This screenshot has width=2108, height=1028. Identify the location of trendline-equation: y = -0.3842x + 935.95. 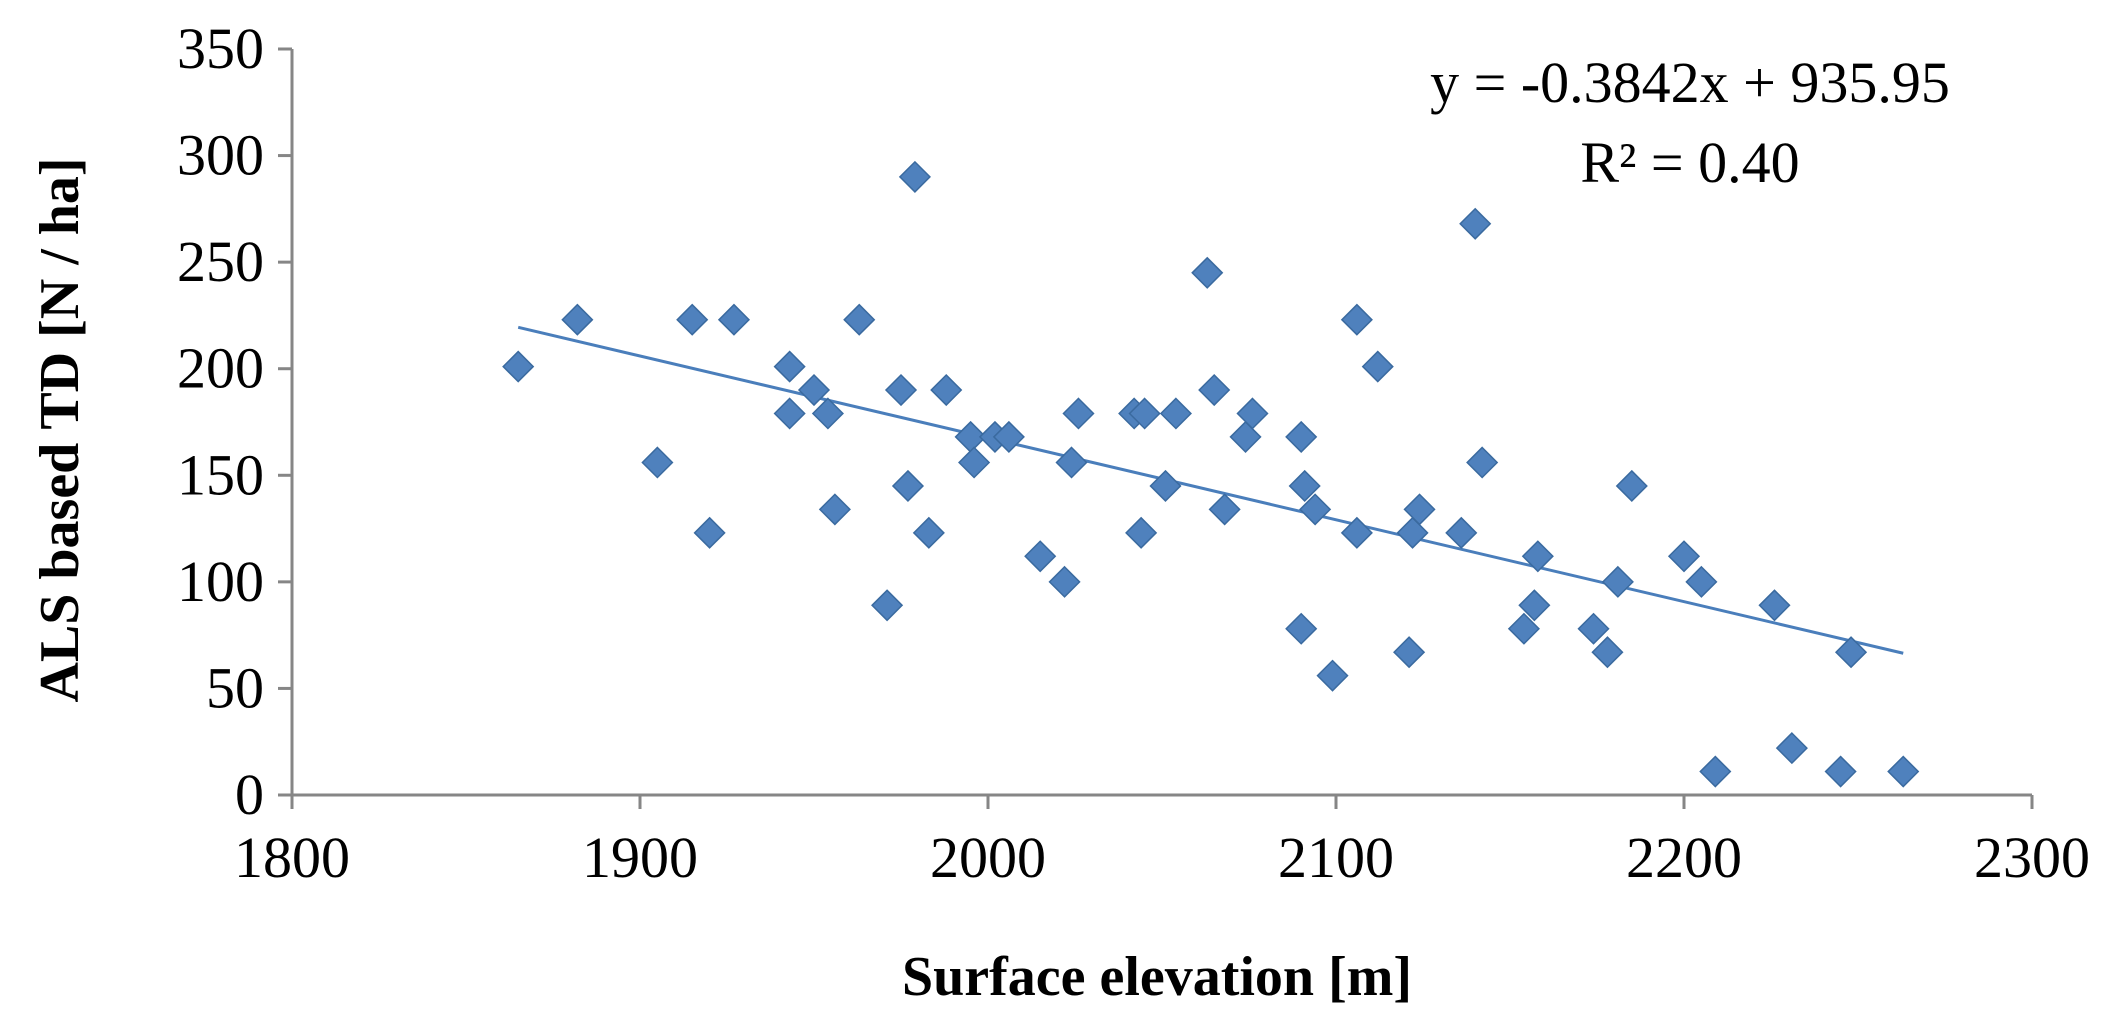
(1690, 82).